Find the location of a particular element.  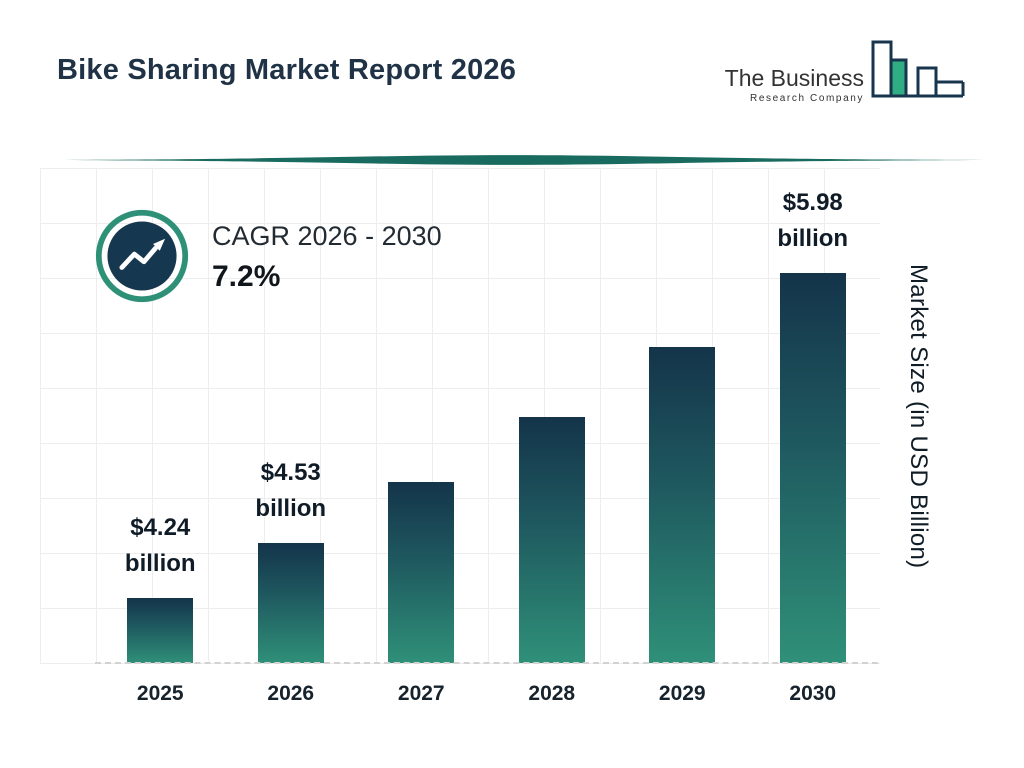

divider-line is located at coordinates (512, 160).